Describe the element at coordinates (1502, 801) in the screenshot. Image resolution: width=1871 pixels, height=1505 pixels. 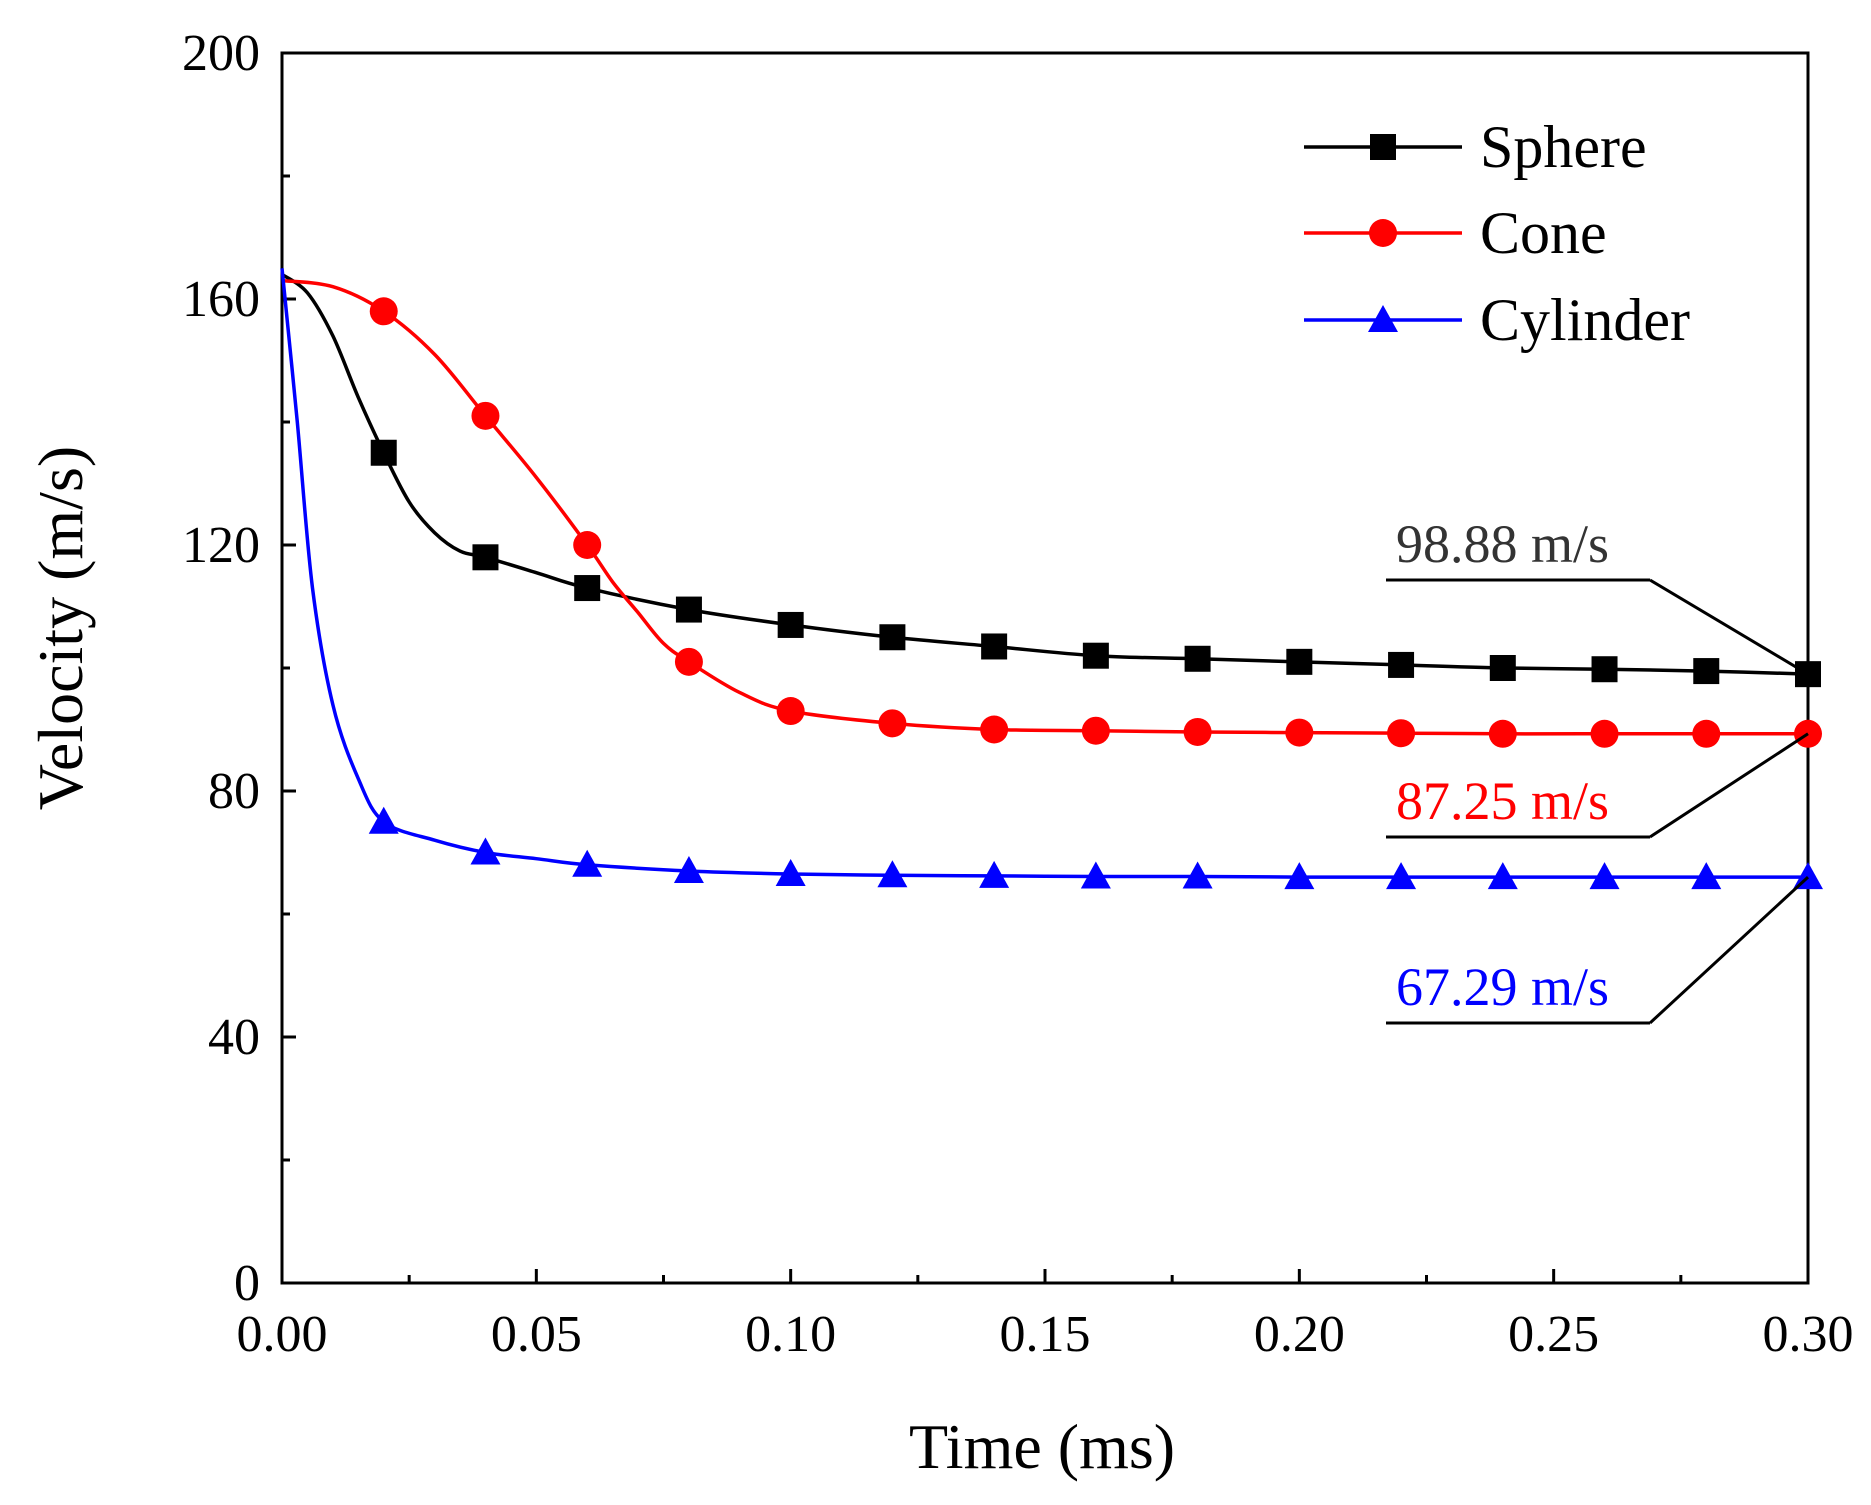
I see `annotation-label: 87.25 m/s` at that location.